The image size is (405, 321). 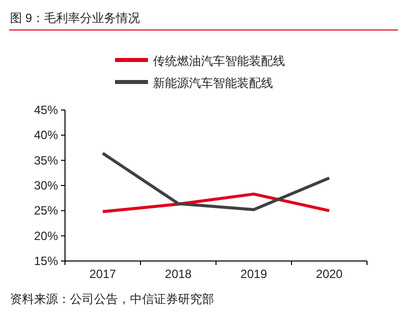 I want to click on y-tick-label: 30%, so click(x=46, y=185).